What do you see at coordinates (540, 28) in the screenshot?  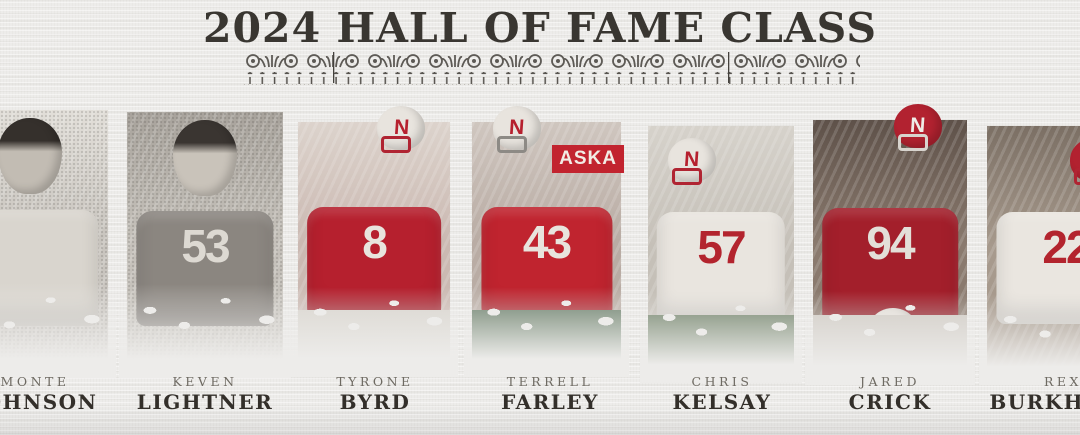 I see `page-title: 2024 HALL OF FAME CLASS` at bounding box center [540, 28].